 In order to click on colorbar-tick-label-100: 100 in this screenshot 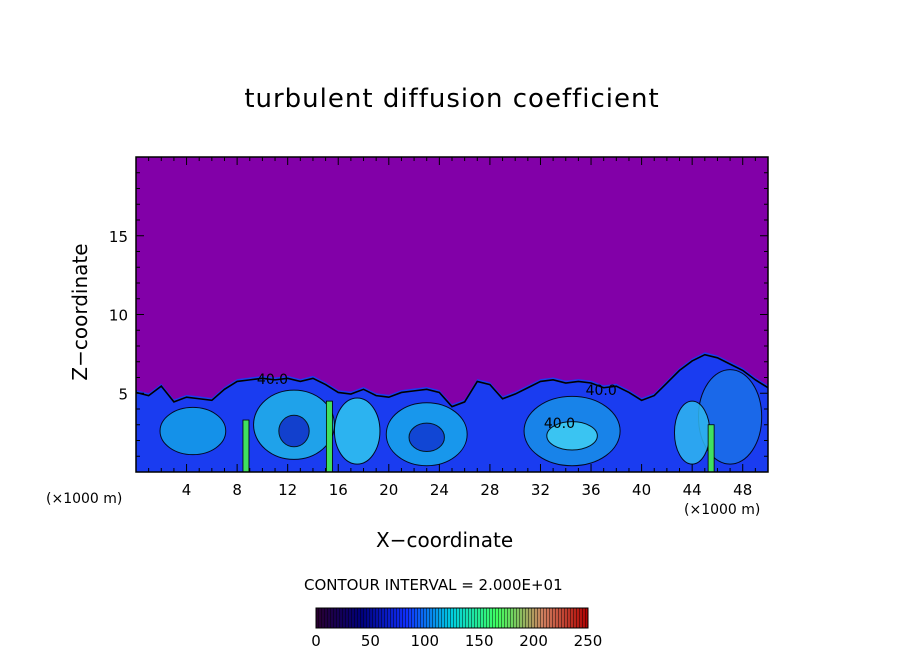, I will do `click(424, 641)`.